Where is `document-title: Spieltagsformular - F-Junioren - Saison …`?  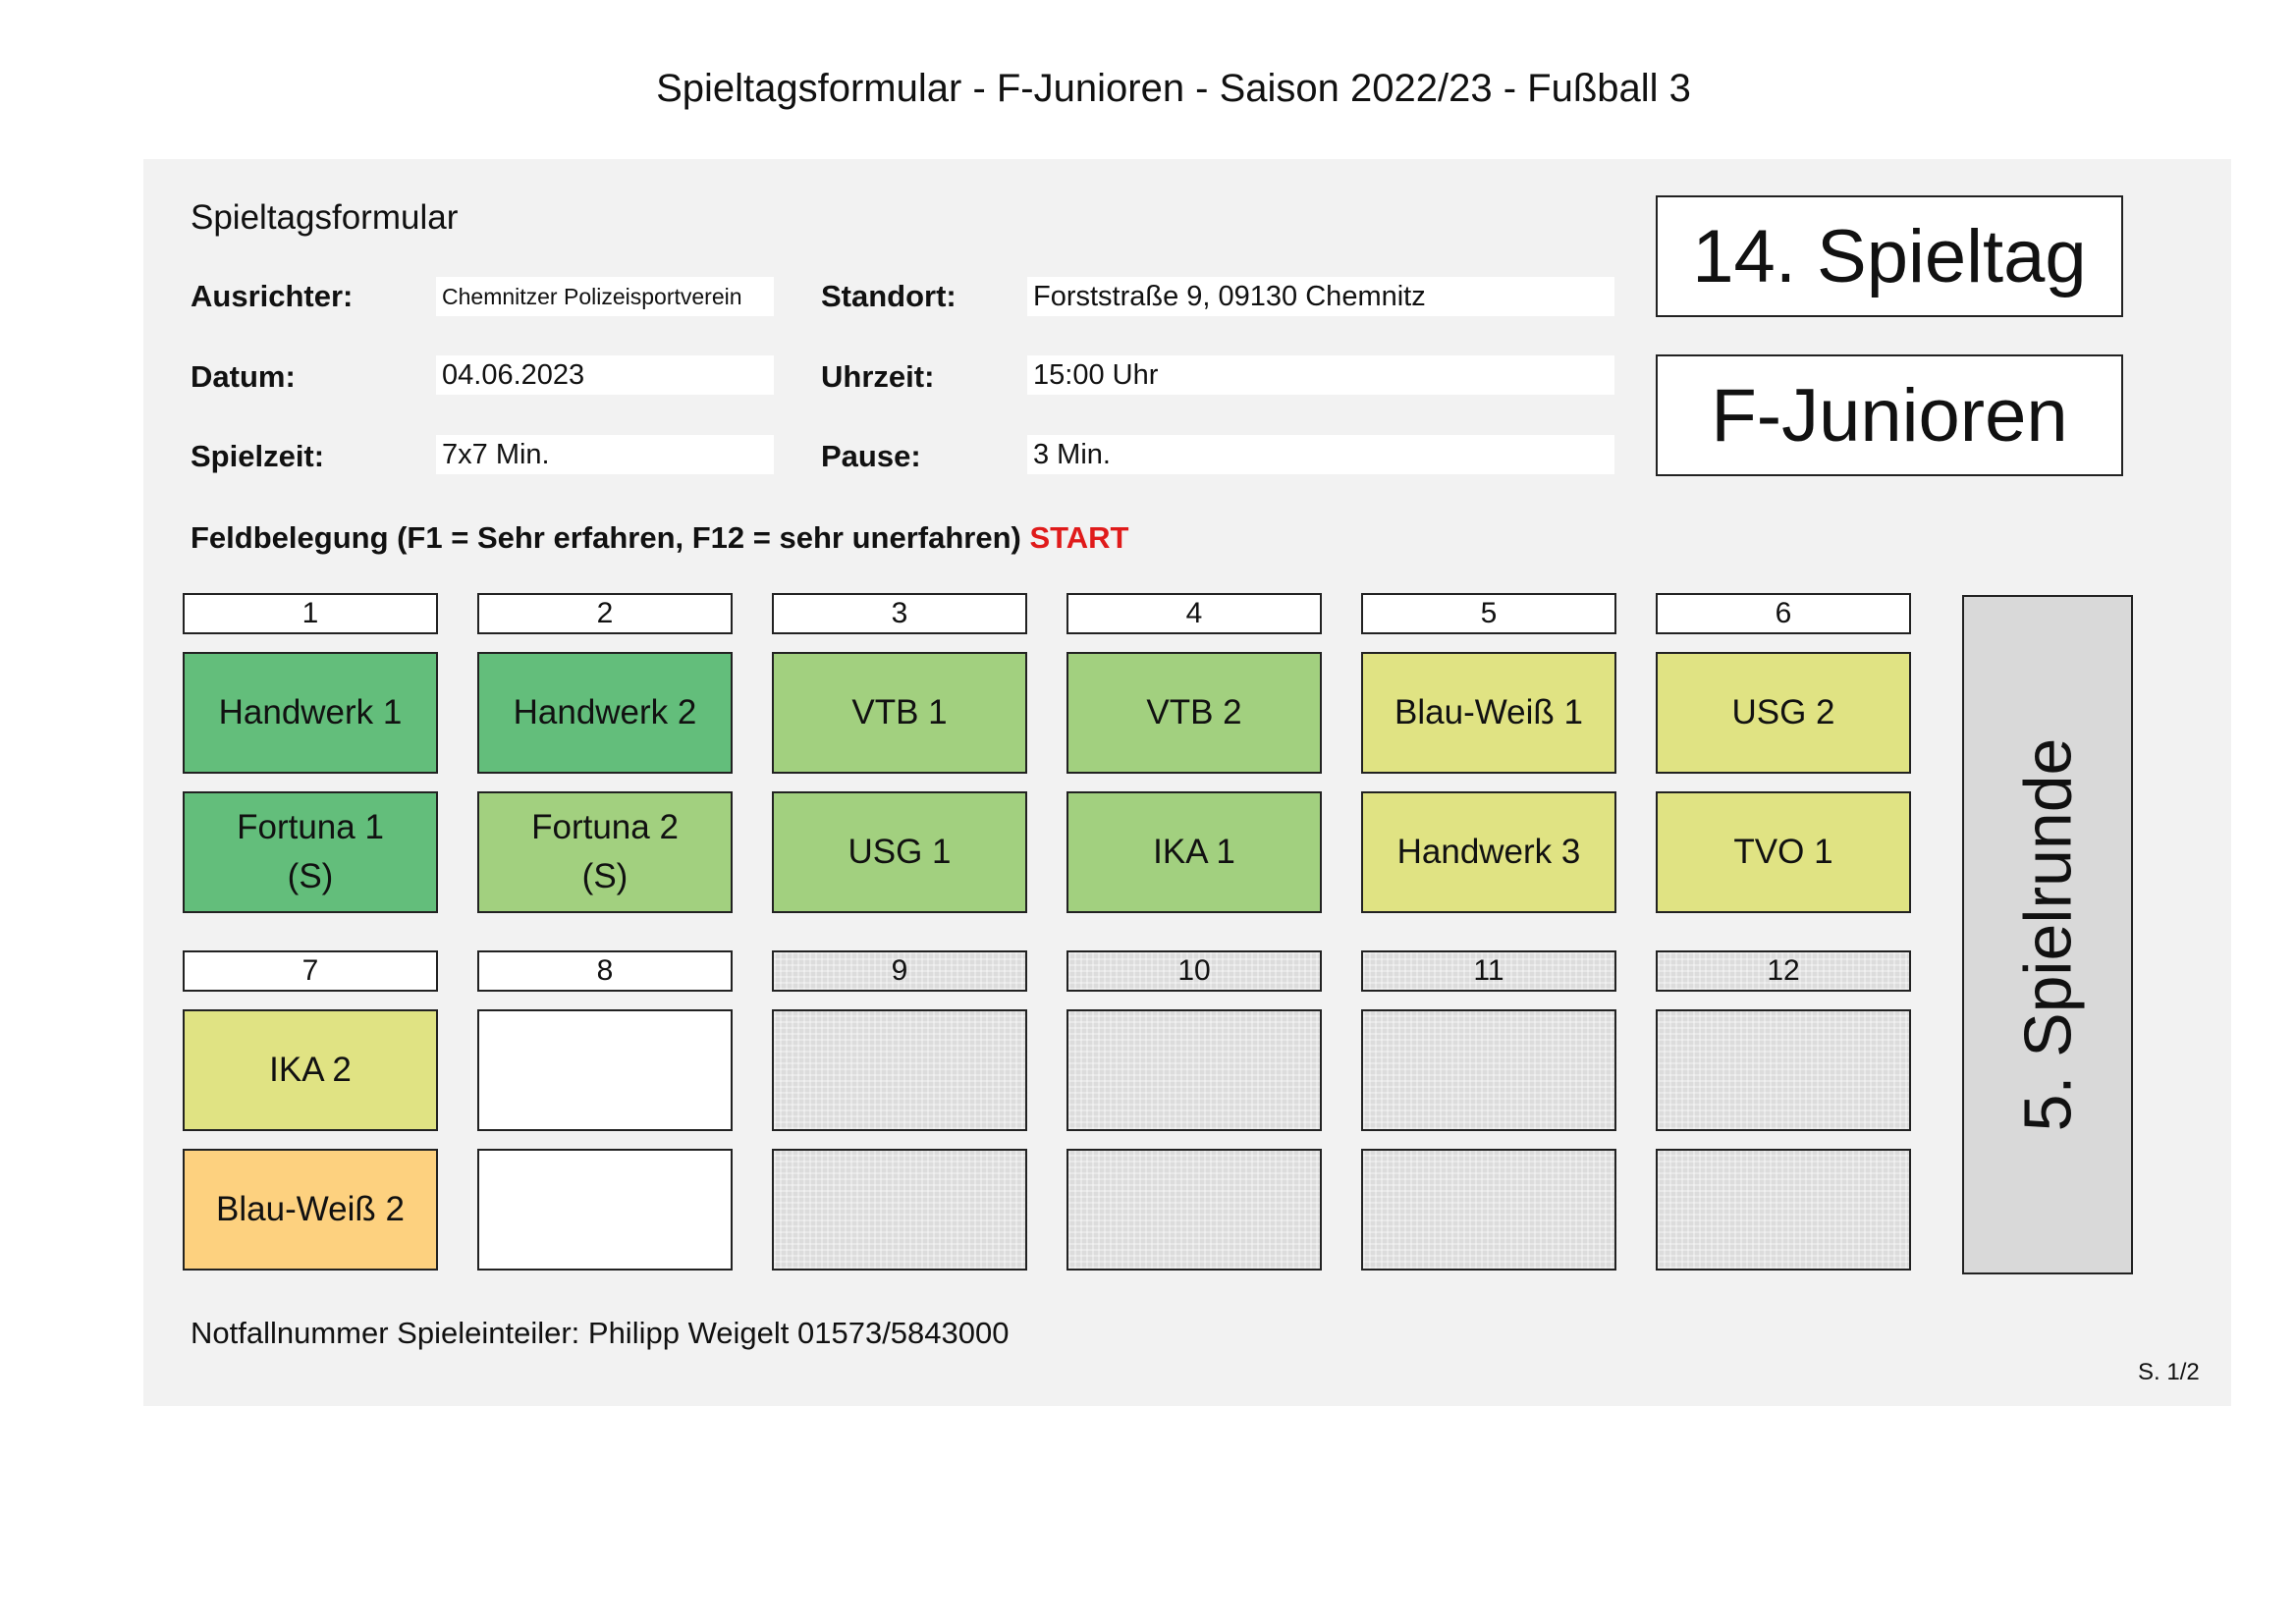
document-title: Spieltagsformular - F-Junioren - Saison … is located at coordinates (1173, 88).